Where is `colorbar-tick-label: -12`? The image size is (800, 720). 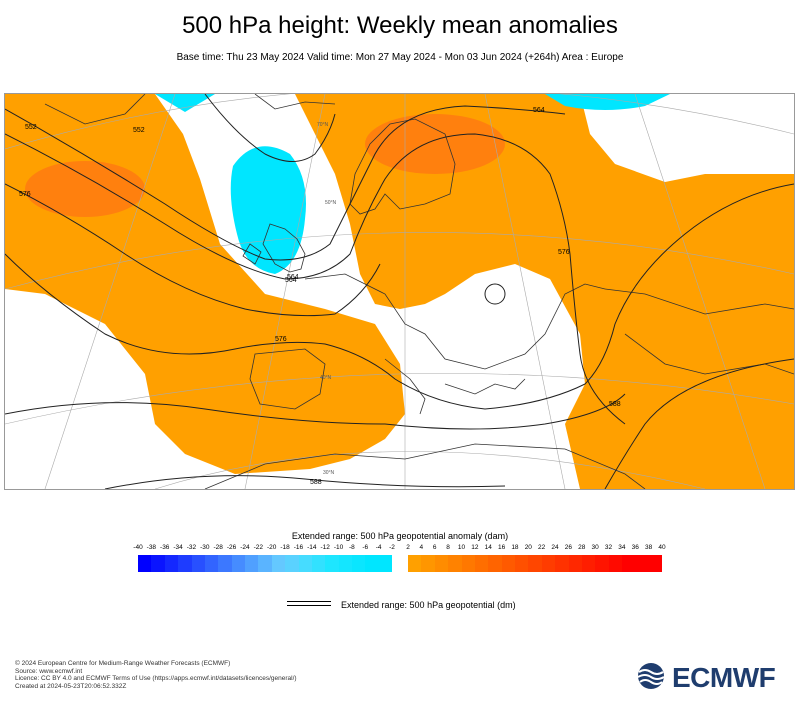
colorbar-tick-label: -12 is located at coordinates (325, 547).